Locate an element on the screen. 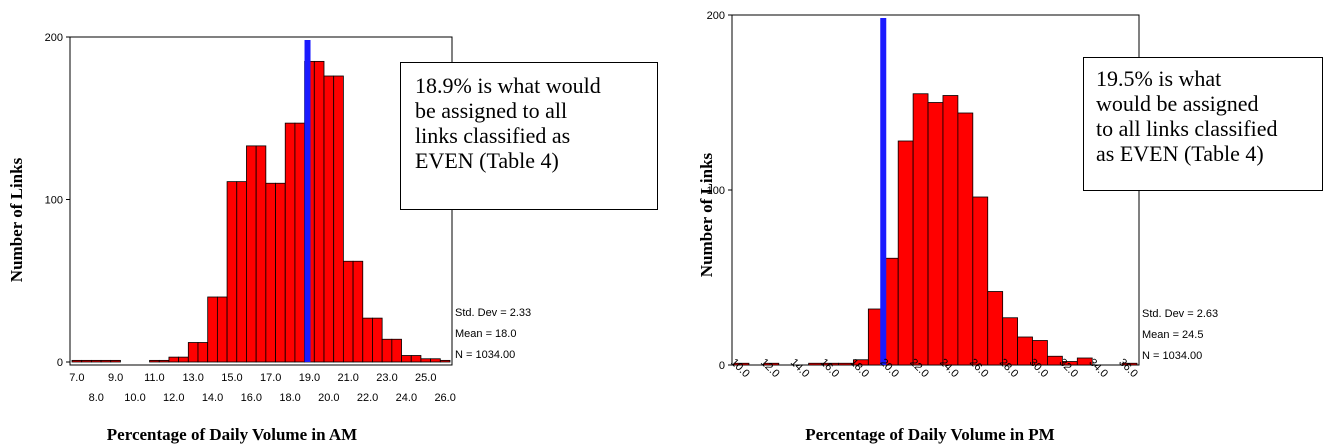 The image size is (1335, 446). x-tick-label: 25.0 is located at coordinates (425, 378).